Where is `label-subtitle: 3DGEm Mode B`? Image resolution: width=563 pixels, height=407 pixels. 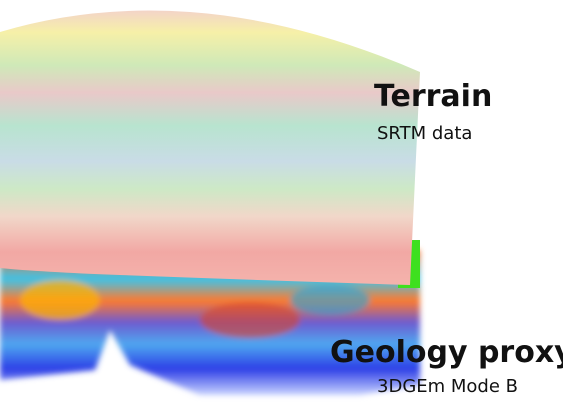
label-subtitle: 3DGEm Mode B is located at coordinates (447, 386).